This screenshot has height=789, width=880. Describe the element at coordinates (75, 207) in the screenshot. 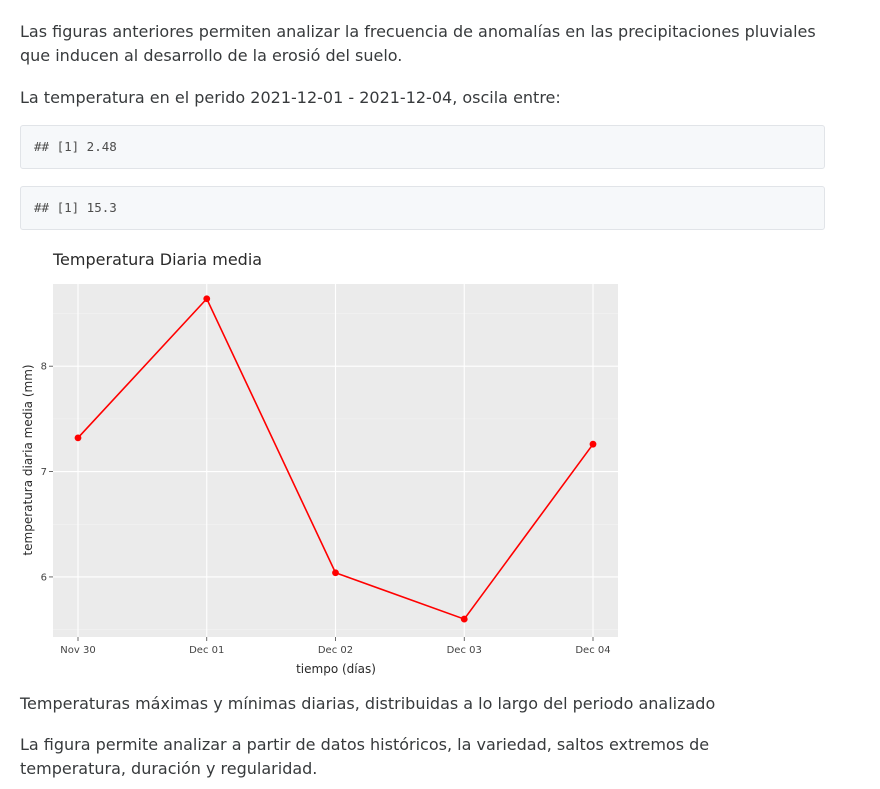

I see `code-output-max-text: ## [1] 15.3` at that location.